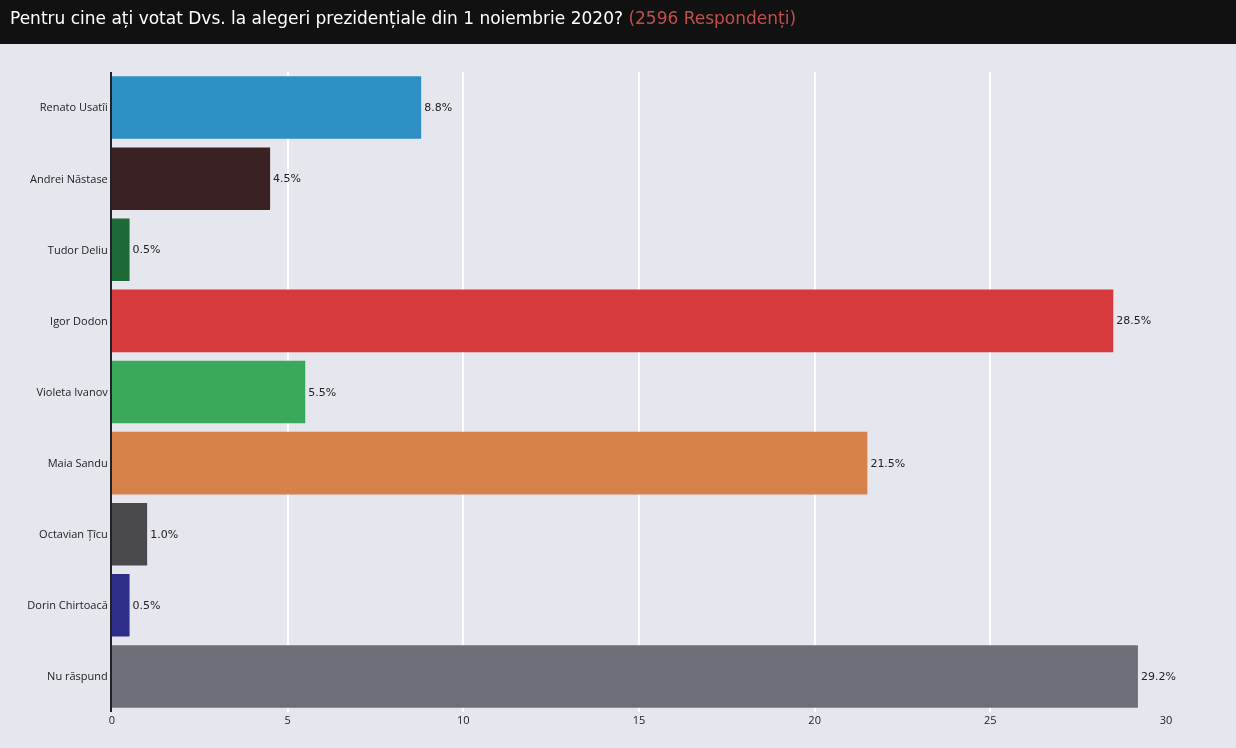  What do you see at coordinates (73, 107) in the screenshot?
I see `y-tick-label: Renato Usatîi` at bounding box center [73, 107].